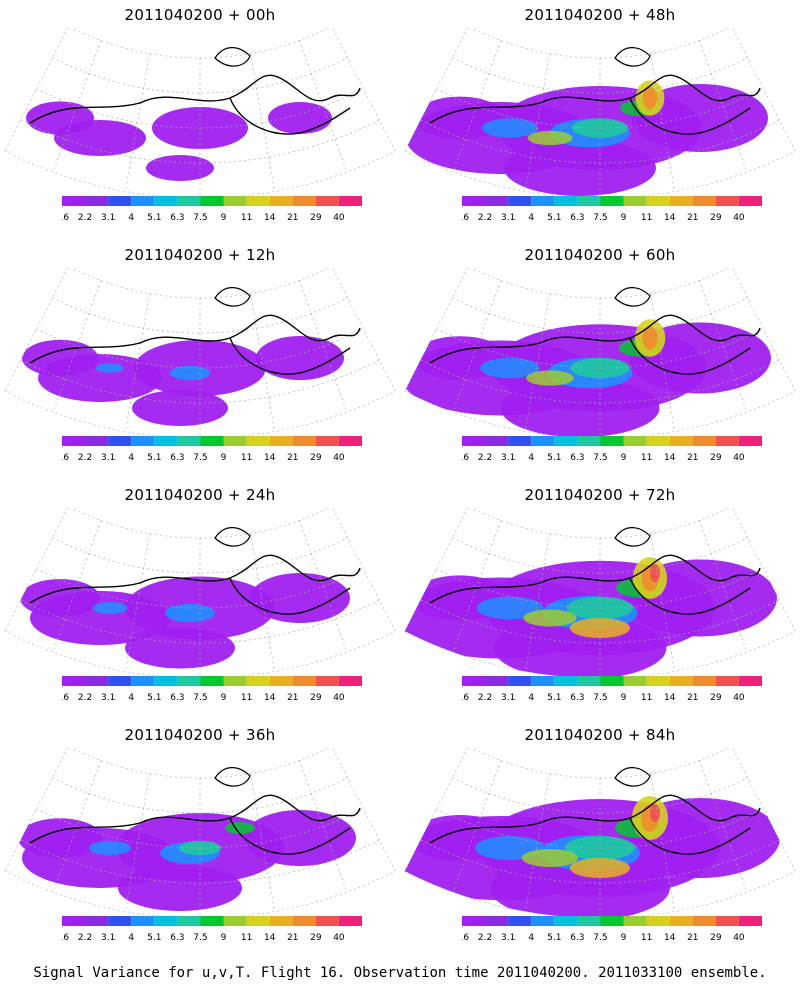  I want to click on colorbar-label: 21, so click(692, 938).